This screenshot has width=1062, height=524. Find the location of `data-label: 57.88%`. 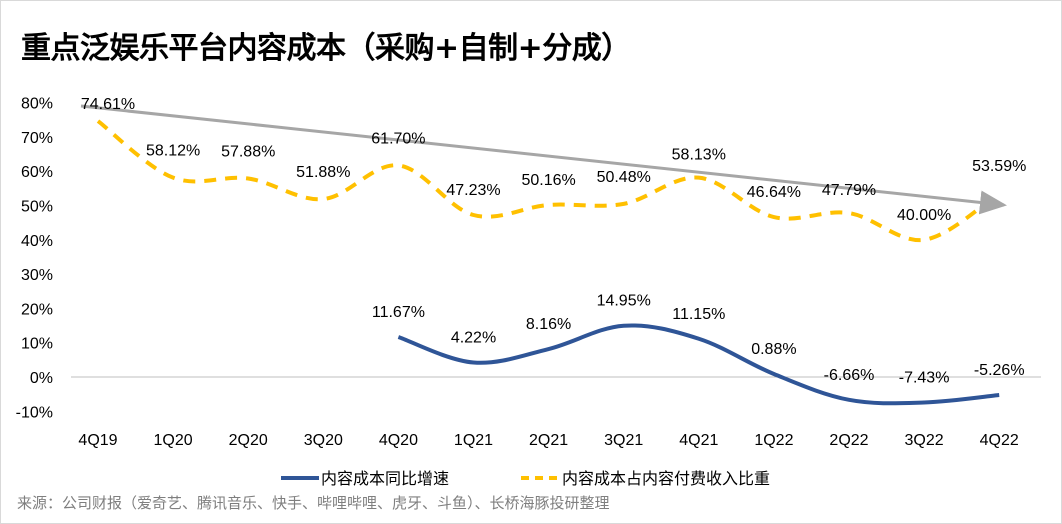

data-label: 57.88% is located at coordinates (248, 151).